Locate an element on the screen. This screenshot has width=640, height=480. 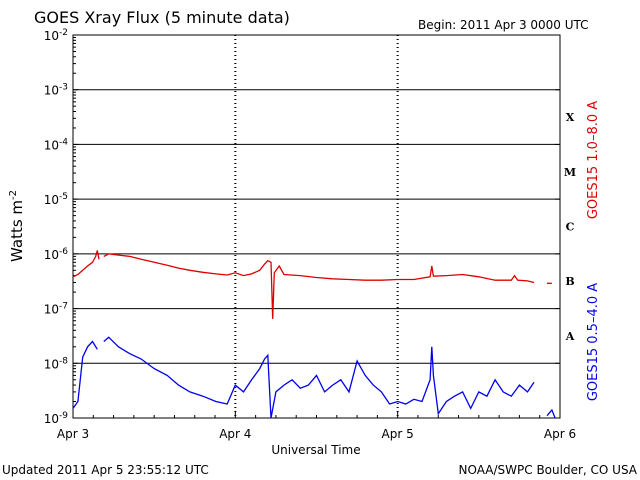
y-tick-label: 10-7 is located at coordinates (56, 309).